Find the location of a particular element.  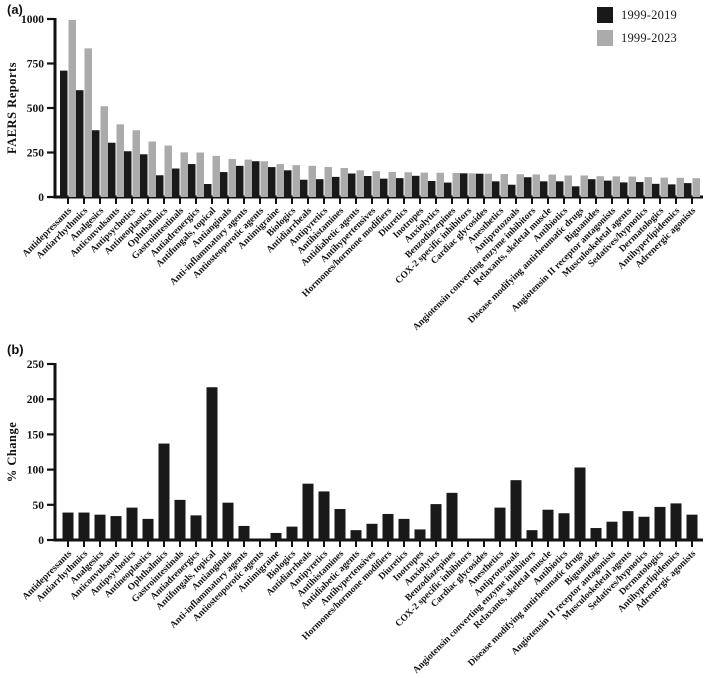

bar-s1-c1 is located at coordinates (88, 123).